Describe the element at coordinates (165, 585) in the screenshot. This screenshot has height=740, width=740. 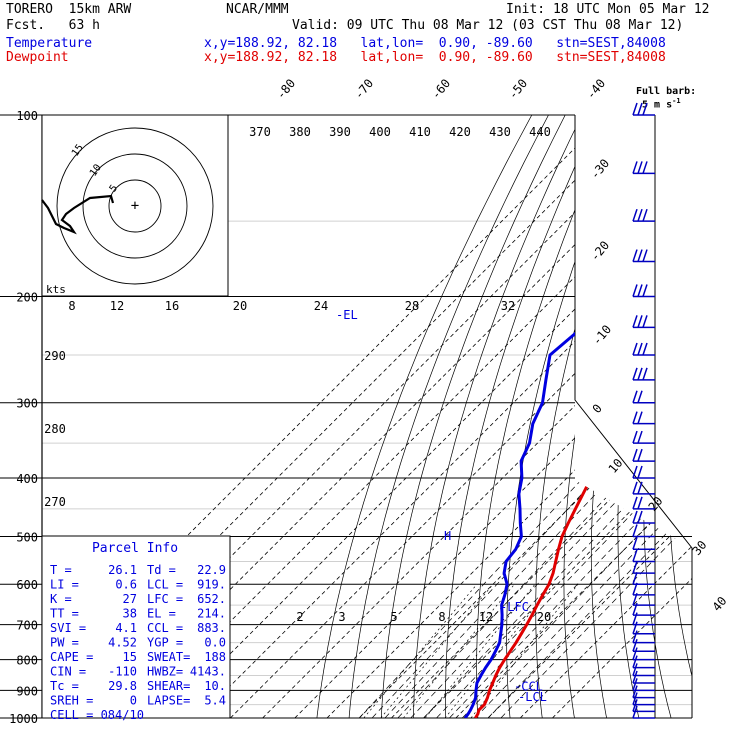
I see `parcel-row-label-2: LCL =` at that location.